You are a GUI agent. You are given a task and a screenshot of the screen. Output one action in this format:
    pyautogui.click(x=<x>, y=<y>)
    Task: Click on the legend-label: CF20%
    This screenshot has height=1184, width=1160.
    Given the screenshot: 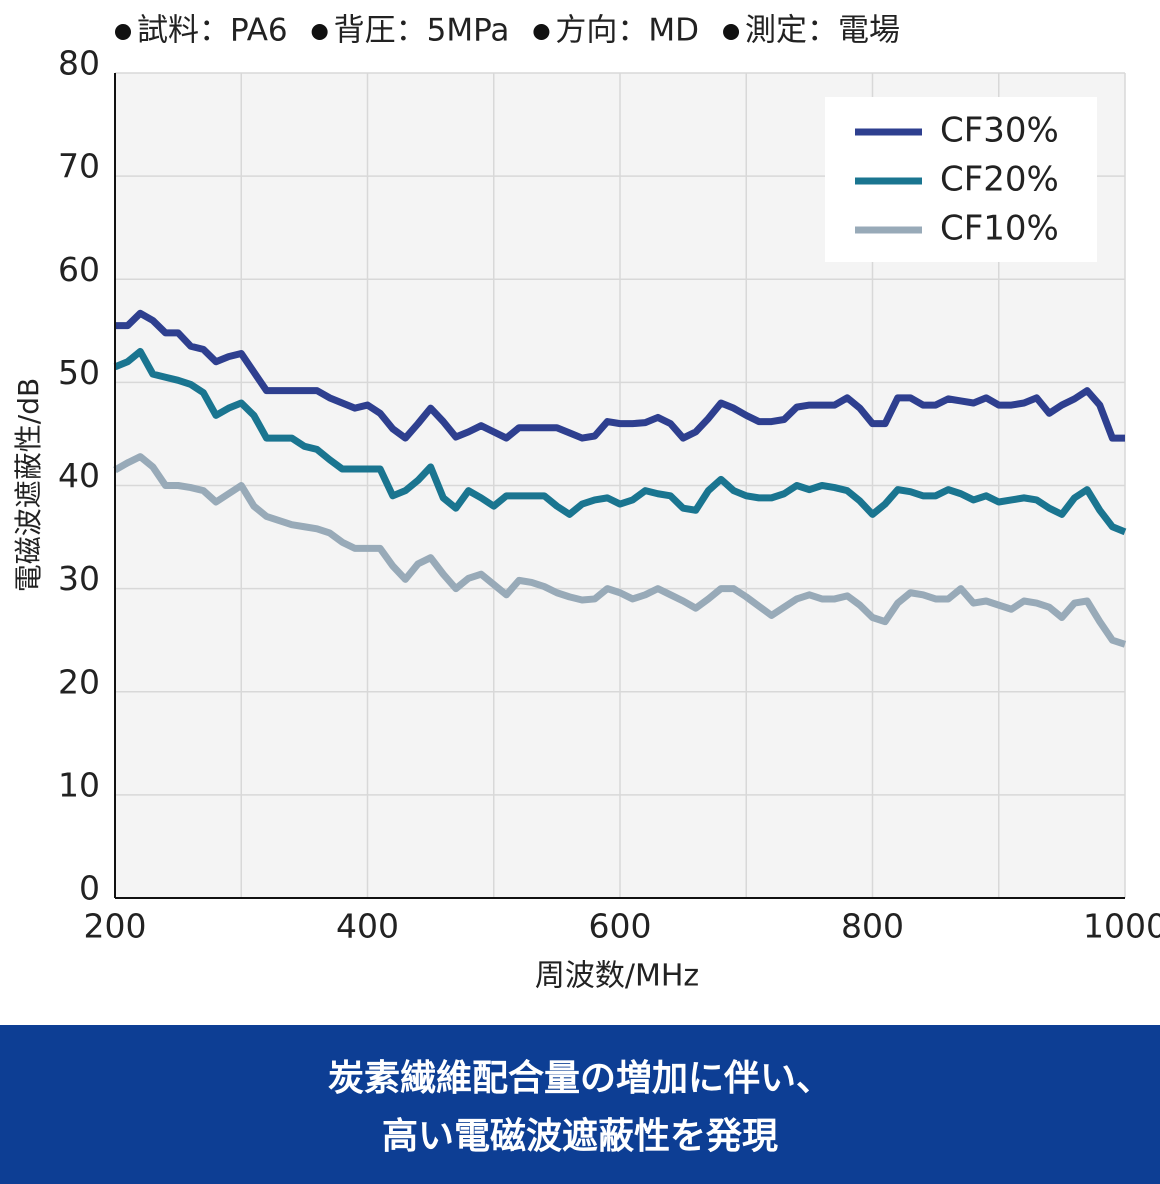 What is the action you would take?
    pyautogui.click(x=999, y=180)
    